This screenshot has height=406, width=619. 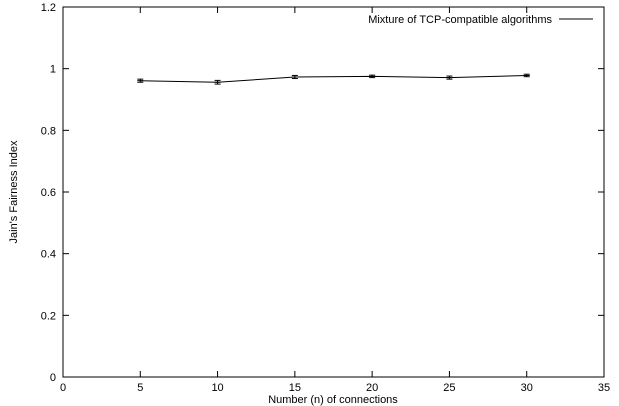 I want to click on y-tick-label: 1, so click(x=53, y=70).